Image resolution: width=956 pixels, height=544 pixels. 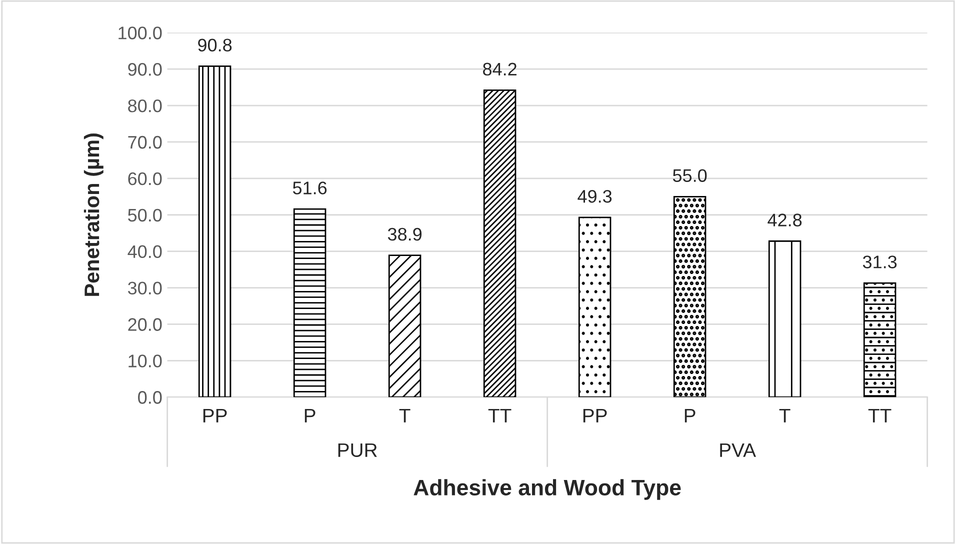 What do you see at coordinates (145, 288) in the screenshot?
I see `y-tick-label: 30.0` at bounding box center [145, 288].